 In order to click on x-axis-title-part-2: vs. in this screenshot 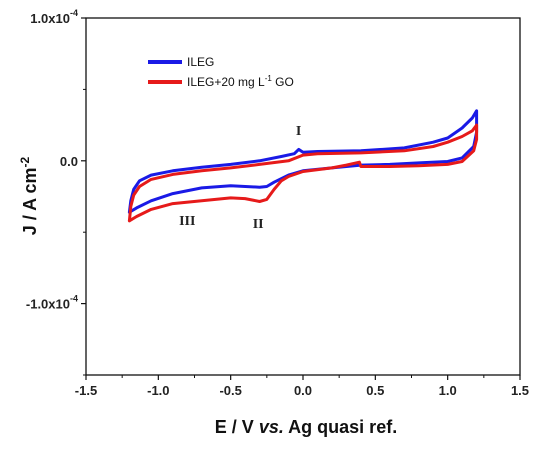, I will do `click(271, 427)`.